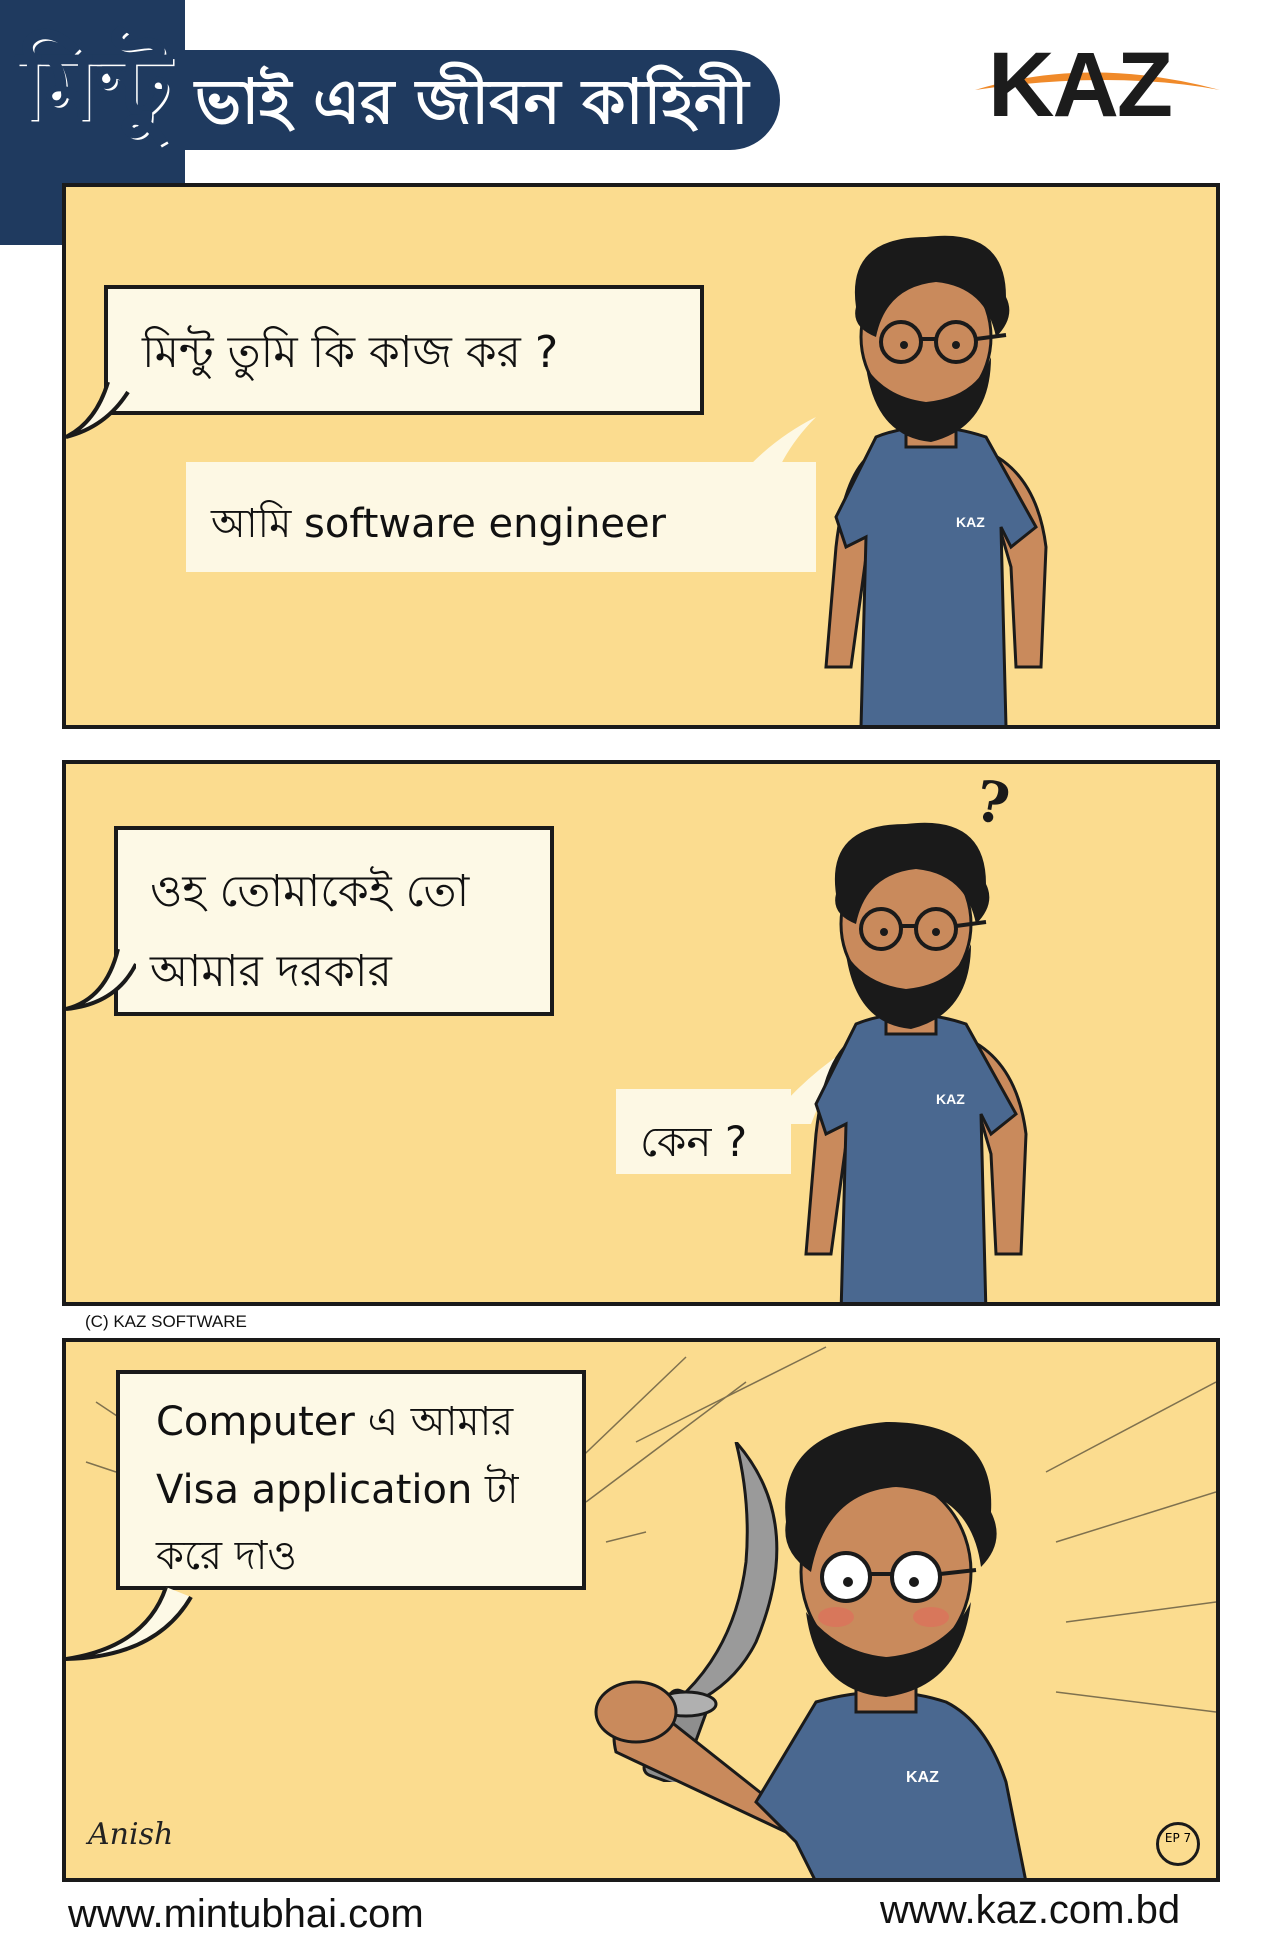 The image size is (1280, 1960). I want to click on copyright-notice: (C) KAZ SOFTWARE, so click(166, 1321).